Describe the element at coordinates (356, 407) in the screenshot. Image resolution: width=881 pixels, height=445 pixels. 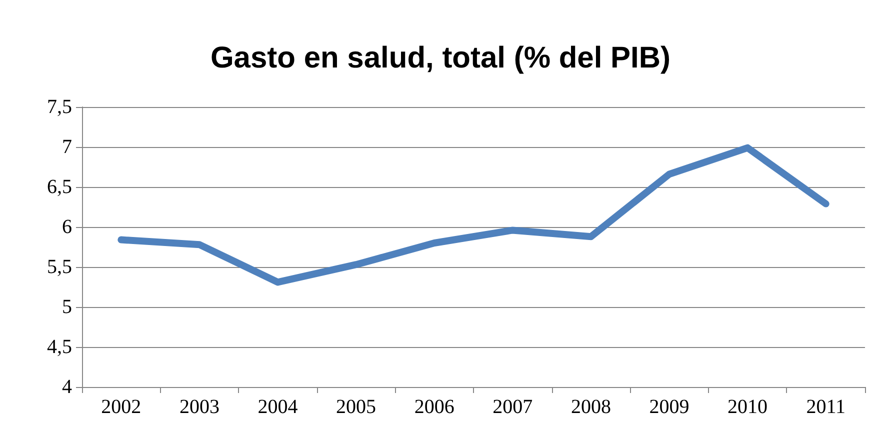
I see `x-tick-label: 2005` at that location.